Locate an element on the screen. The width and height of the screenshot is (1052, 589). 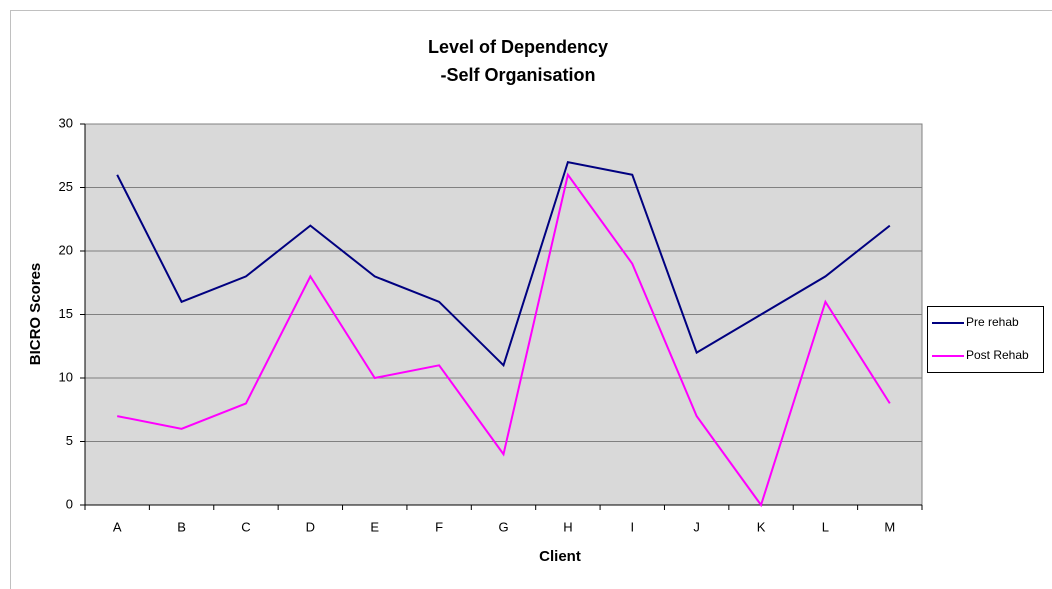
x-tick-label: A is located at coordinates (117, 526).